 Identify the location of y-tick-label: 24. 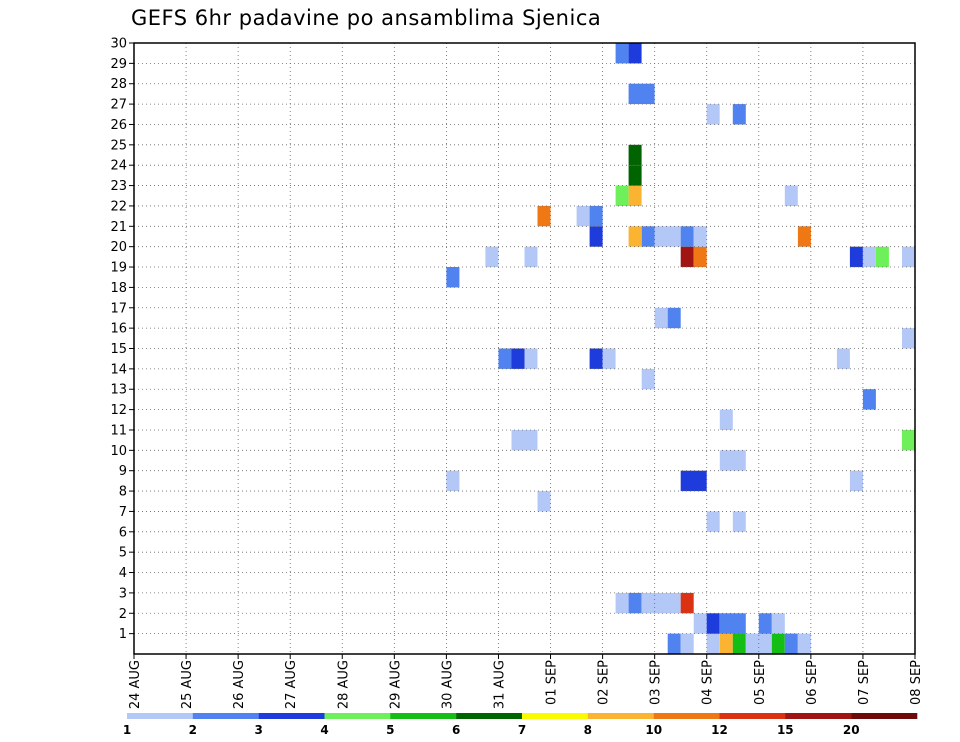
(118, 166).